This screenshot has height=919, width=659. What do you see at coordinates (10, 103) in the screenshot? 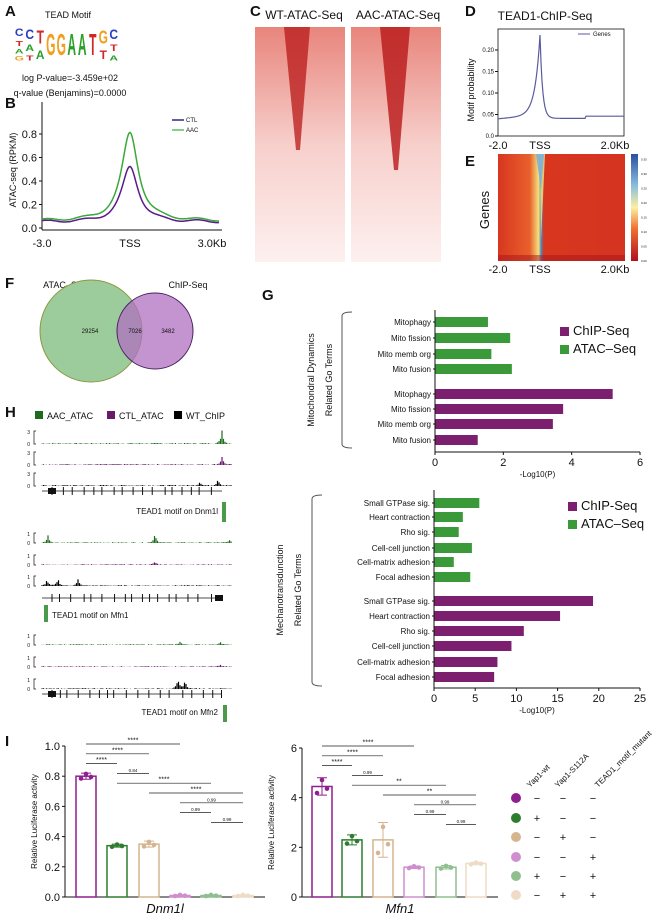
I see `panel-label-b: B` at bounding box center [10, 103].